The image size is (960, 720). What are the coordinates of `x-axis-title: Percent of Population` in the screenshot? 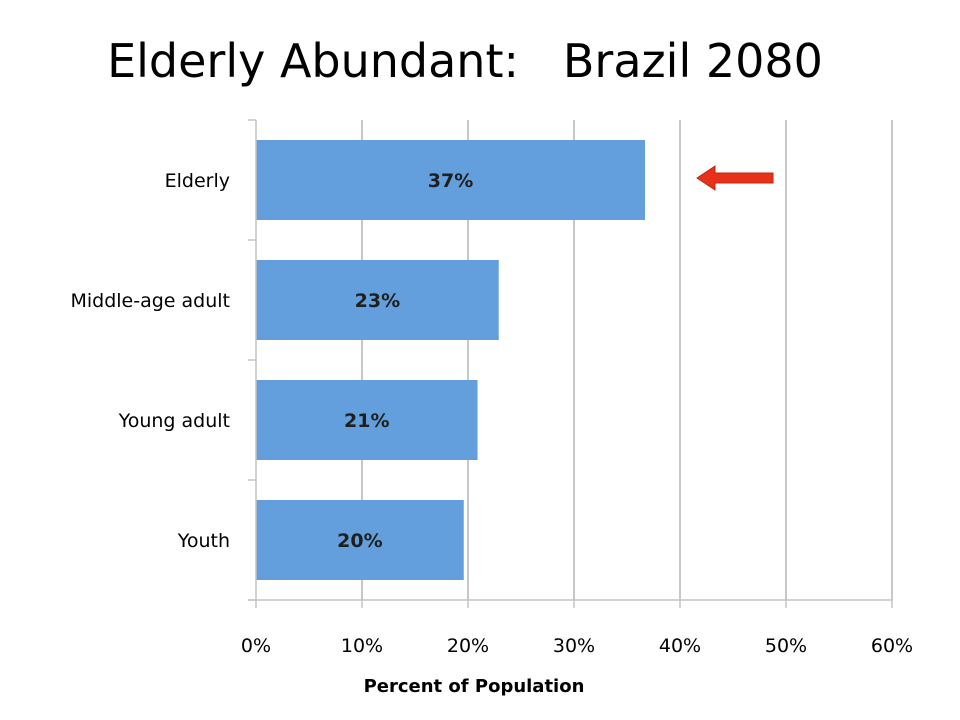 It's located at (474, 686).